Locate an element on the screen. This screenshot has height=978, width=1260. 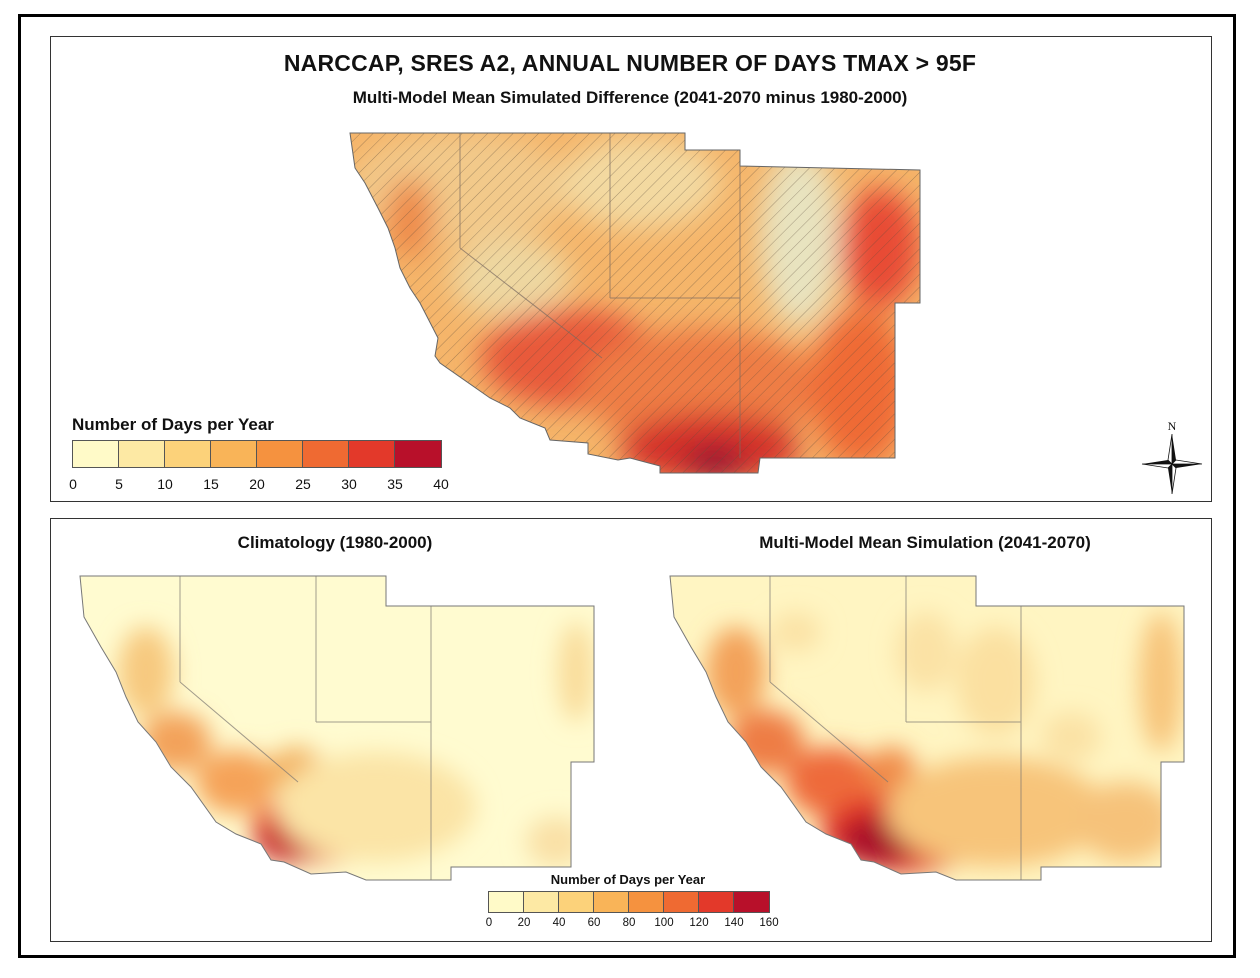
bottom-legend-tick-label: 60 is located at coordinates (594, 923).